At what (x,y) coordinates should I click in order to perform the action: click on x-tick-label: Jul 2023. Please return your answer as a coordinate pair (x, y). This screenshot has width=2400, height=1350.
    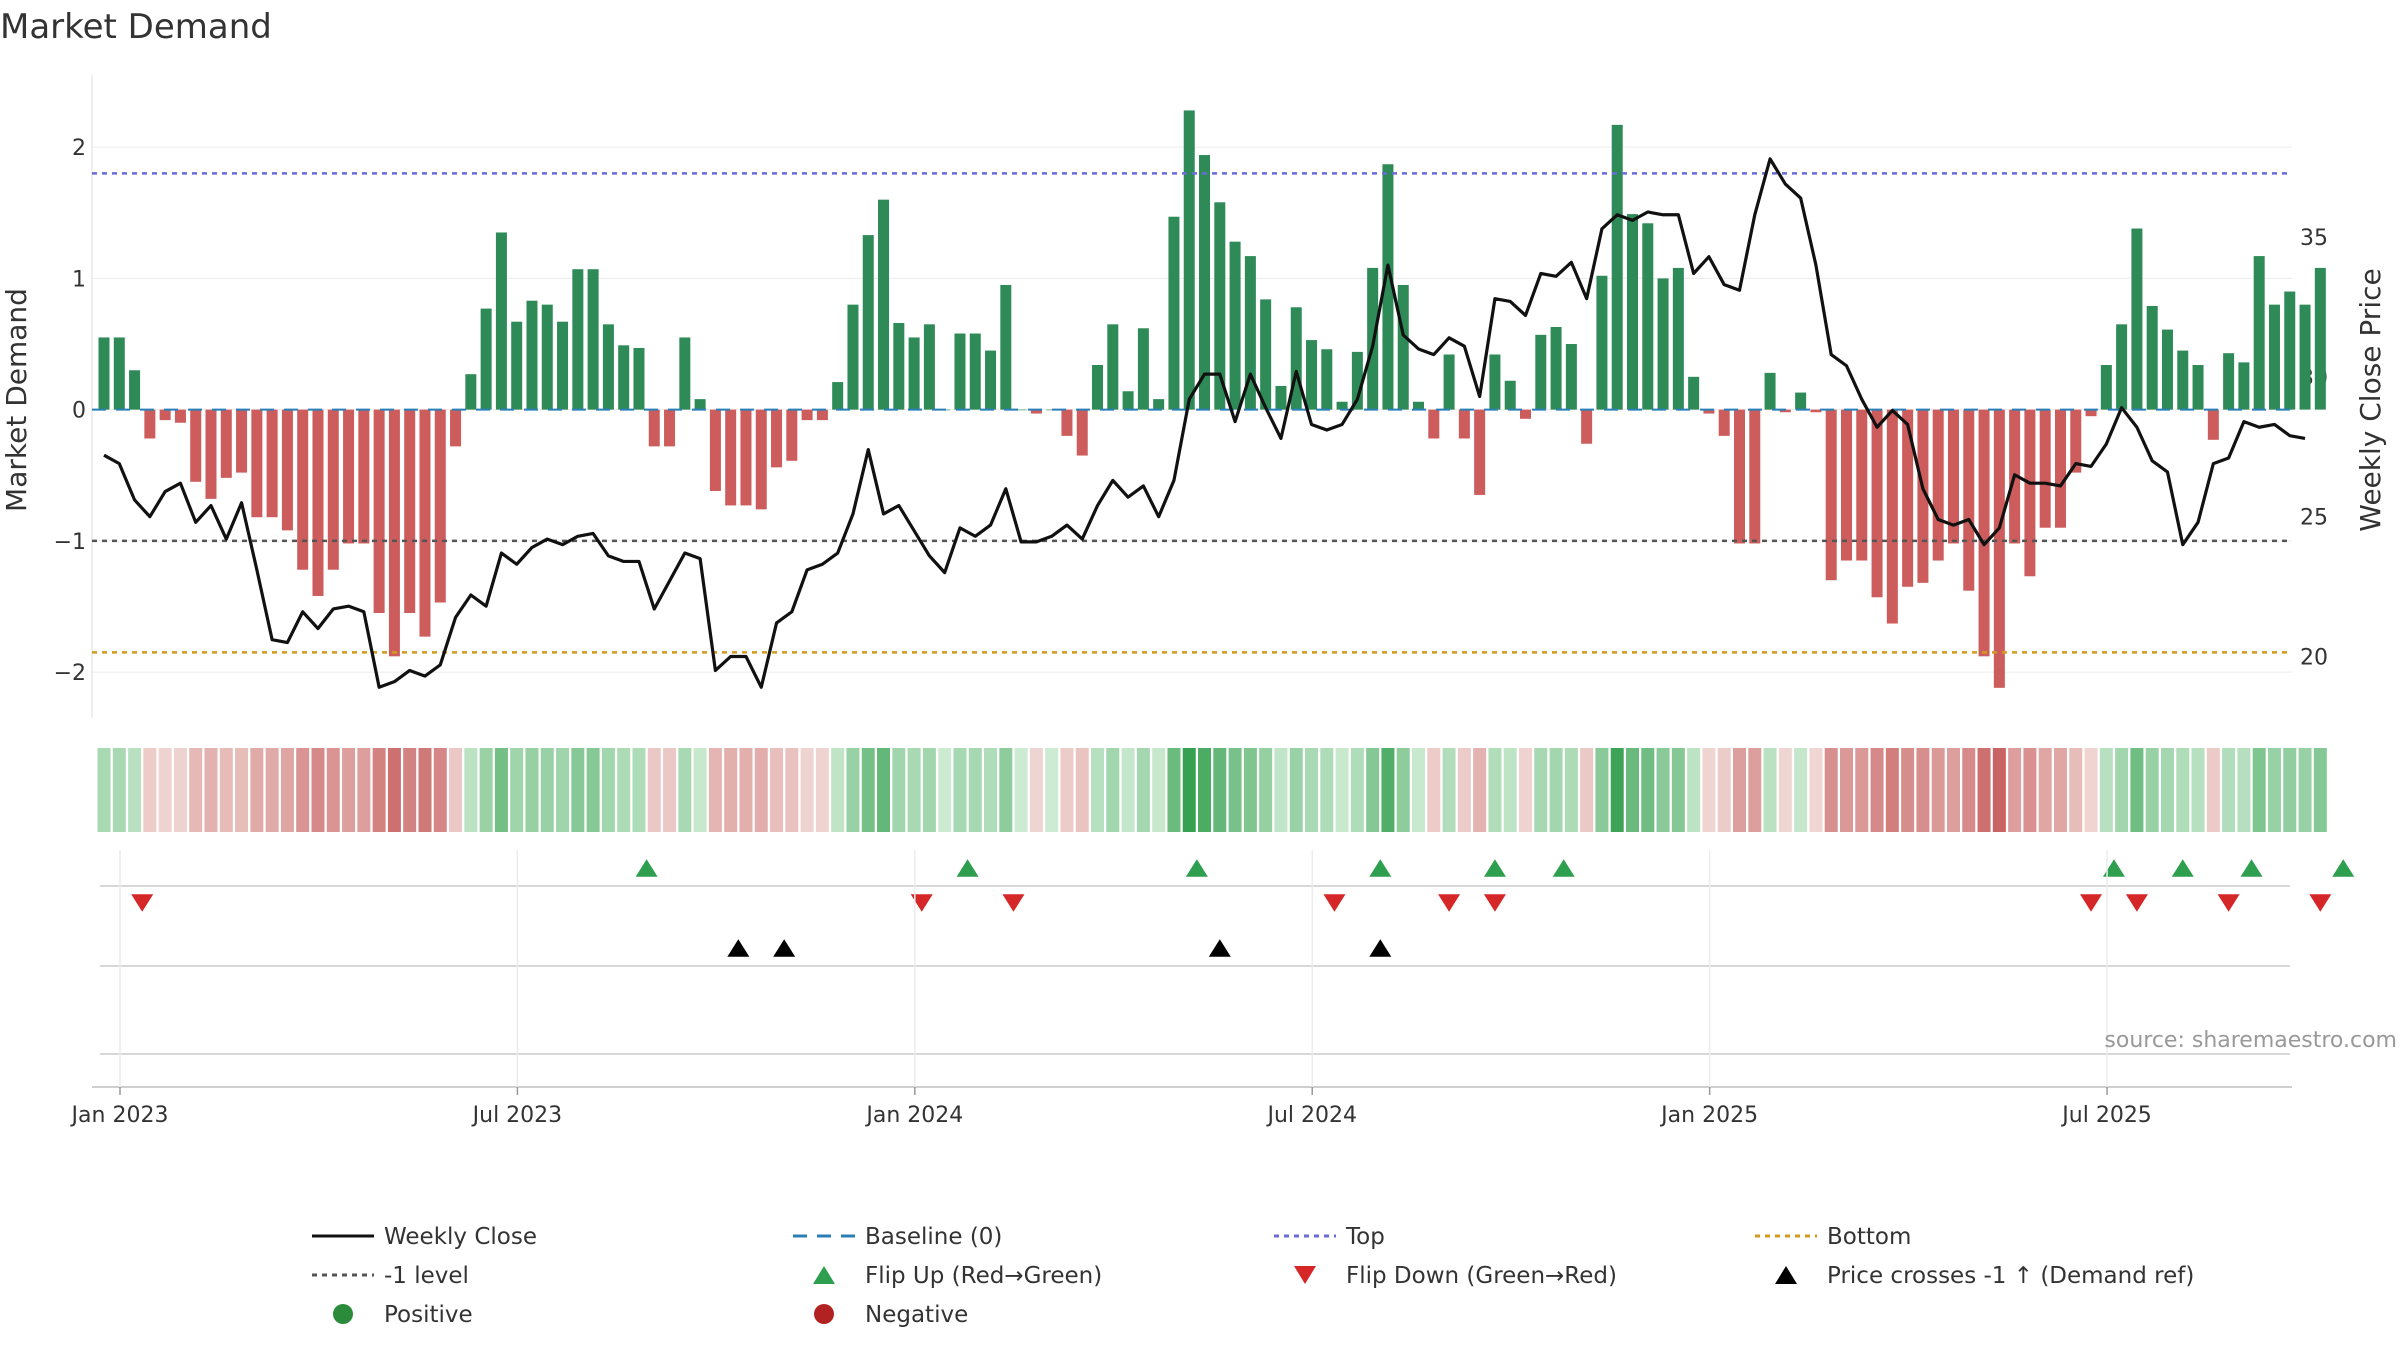
    Looking at the image, I should click on (517, 1115).